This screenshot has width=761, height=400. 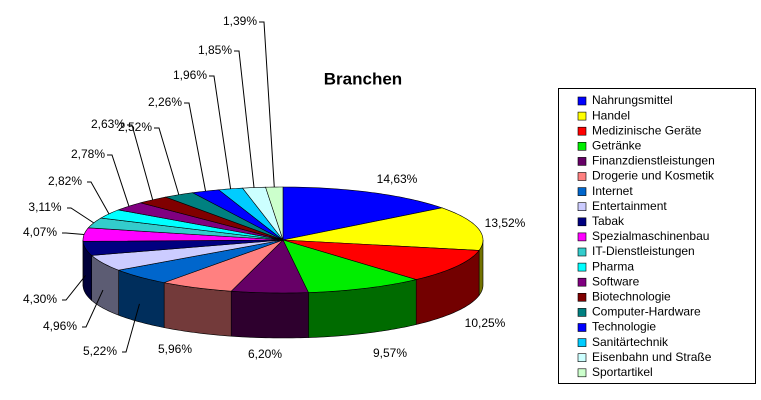 I want to click on legend-label: Getränke, so click(x=617, y=145).